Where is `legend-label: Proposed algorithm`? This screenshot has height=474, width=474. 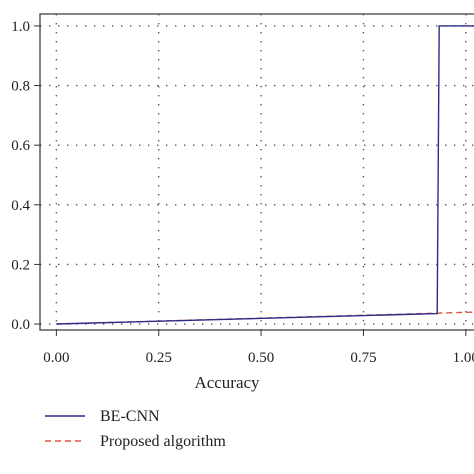 legend-label: Proposed algorithm is located at coordinates (163, 441).